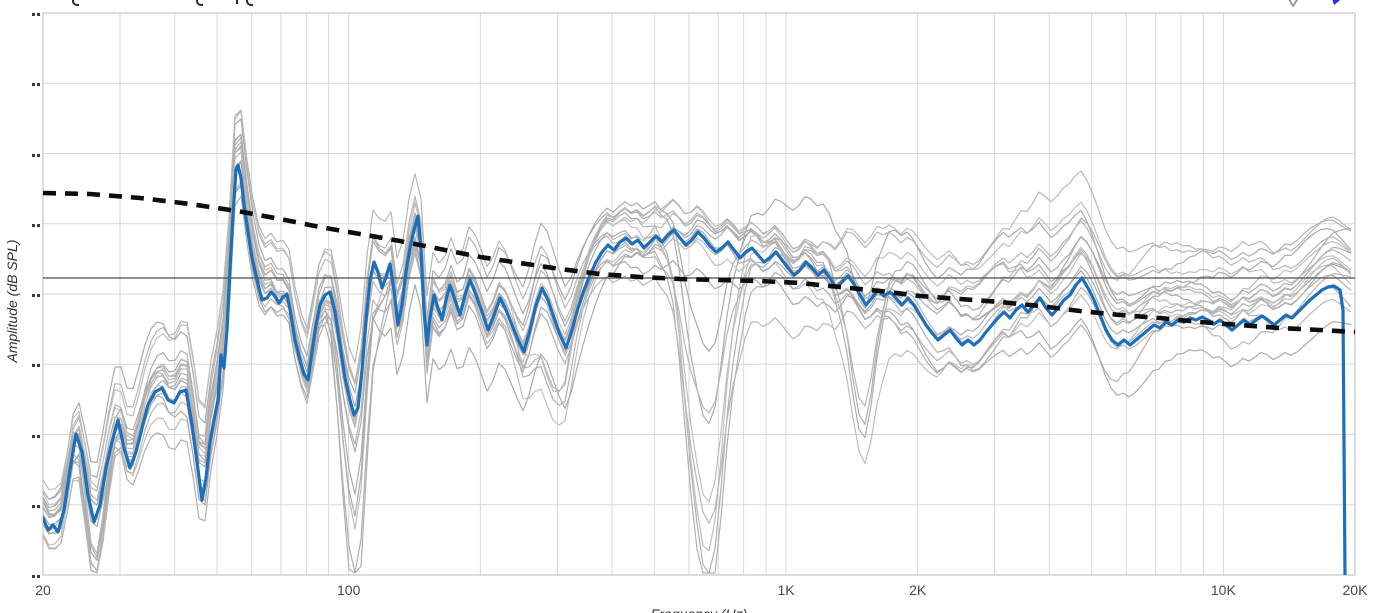  Describe the element at coordinates (786, 590) in the screenshot. I see `x-tick-label: 1K` at that location.